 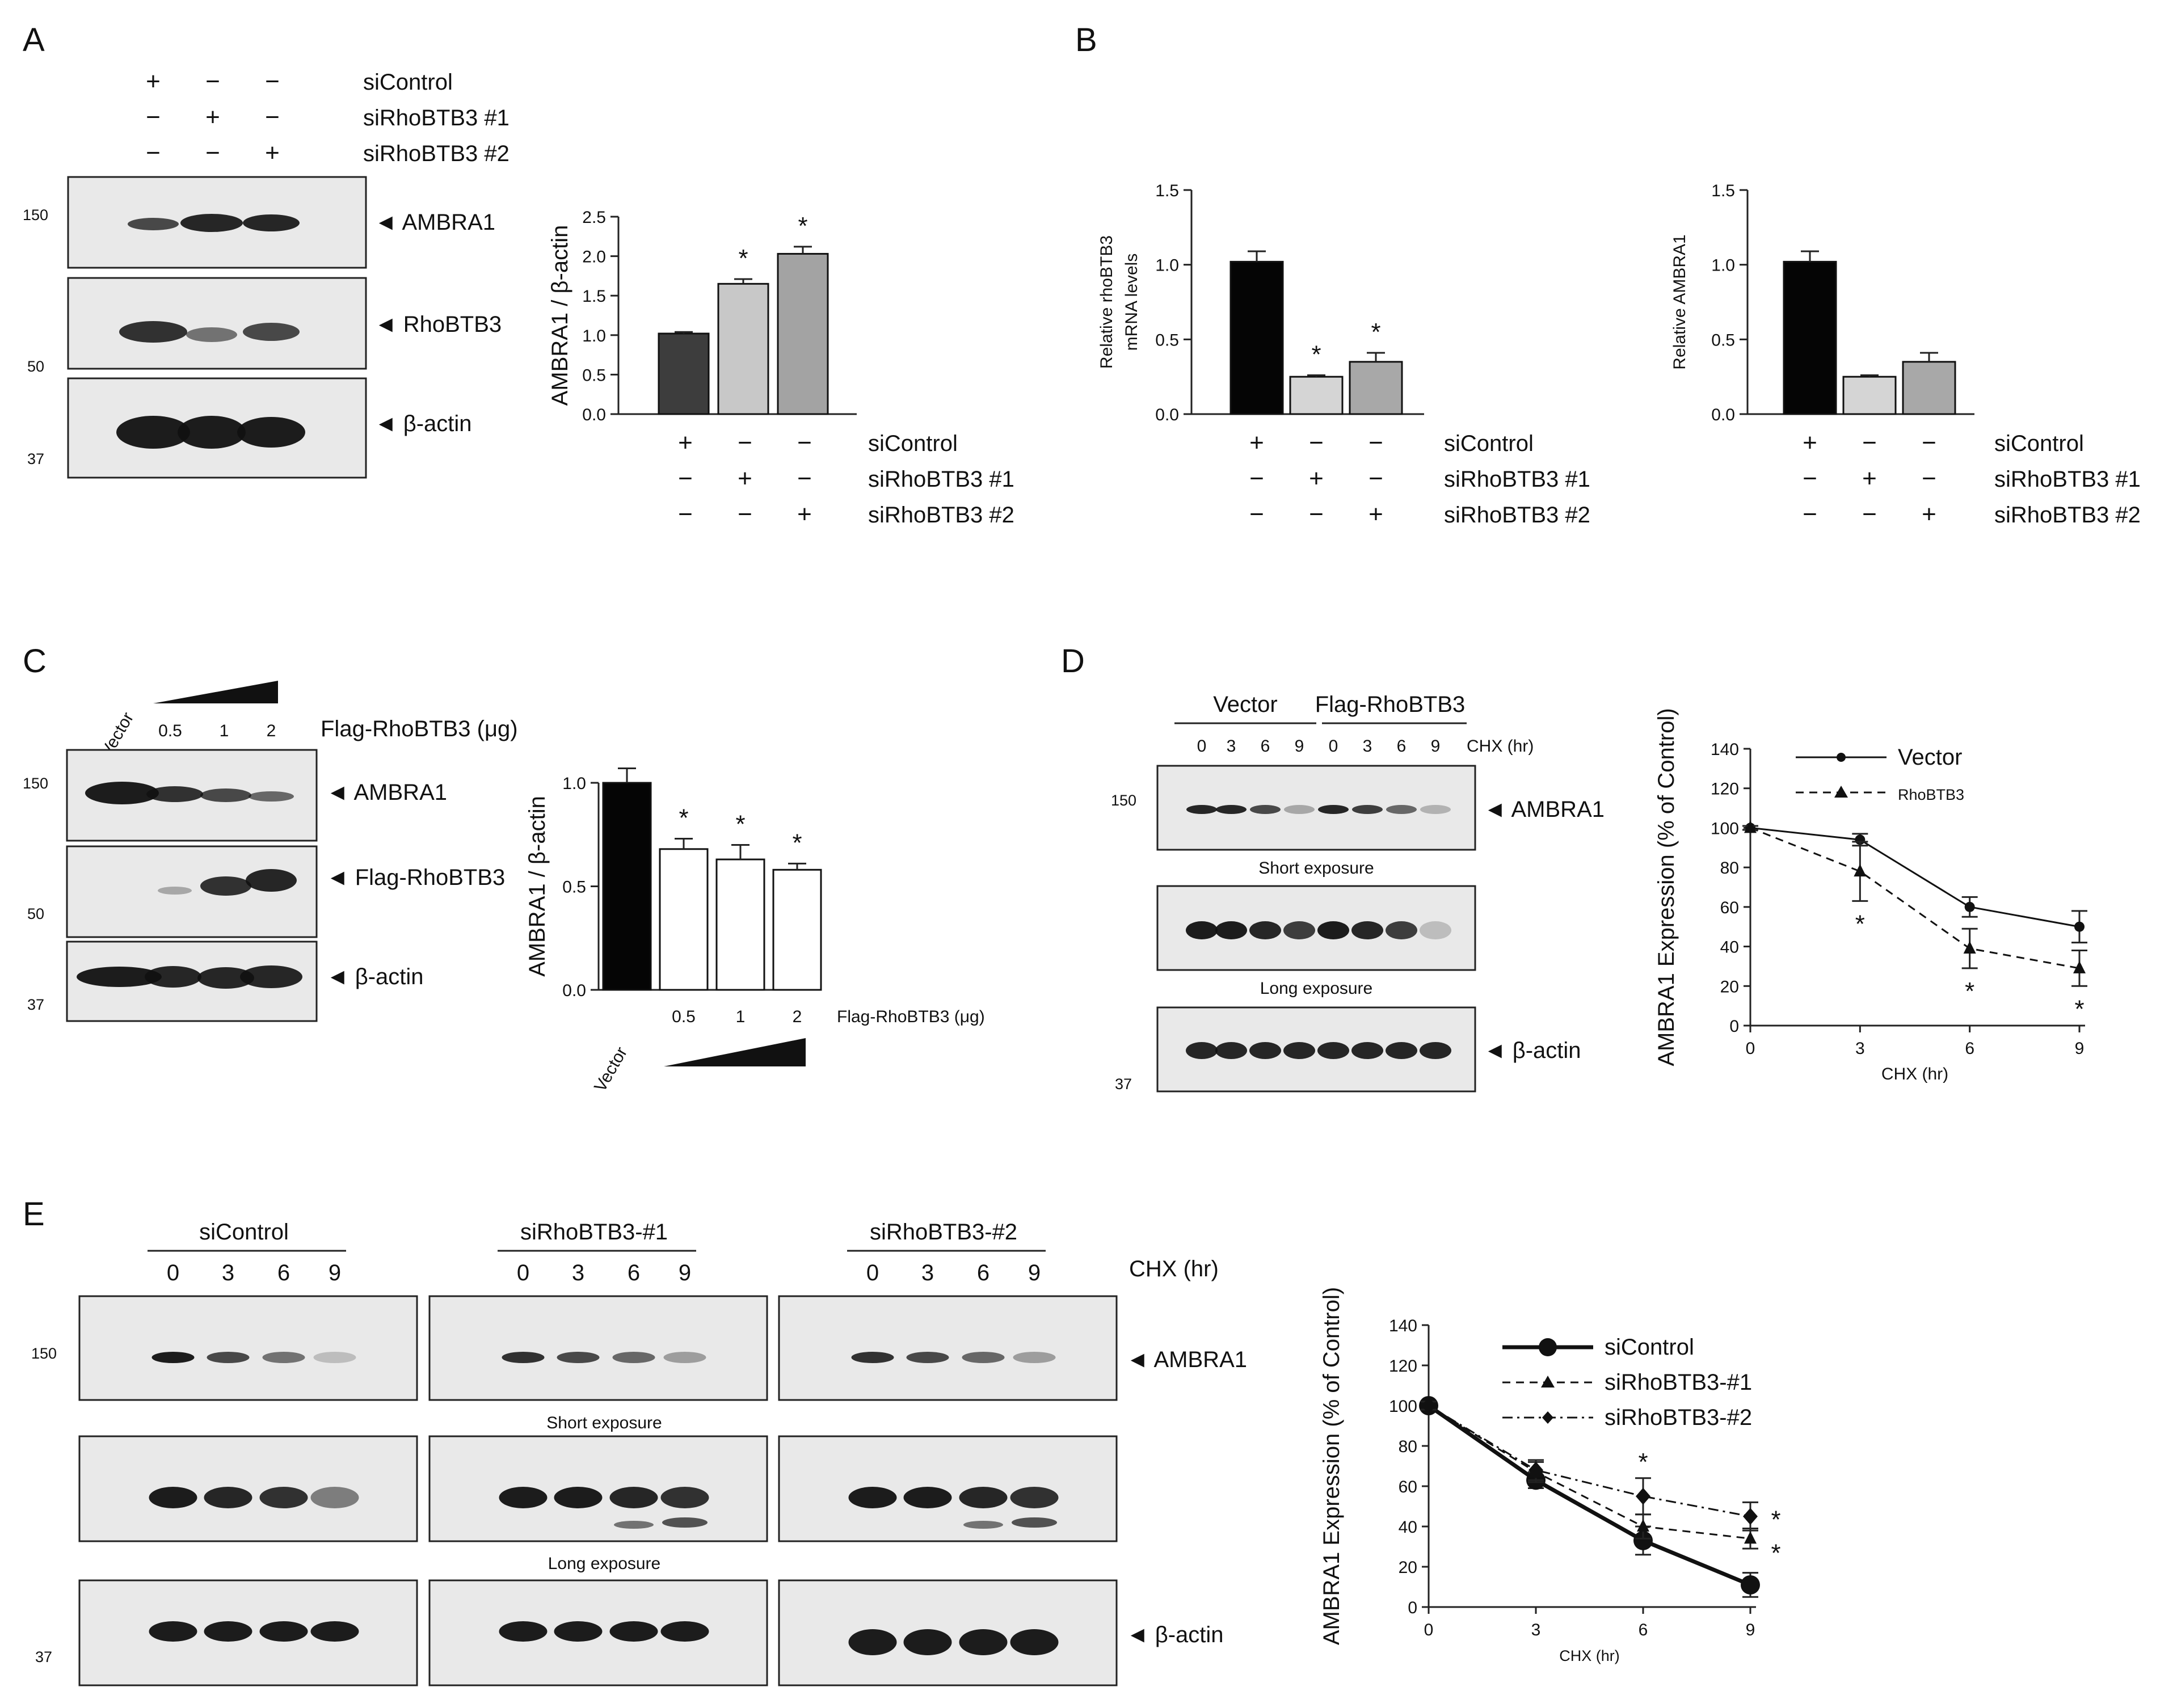 I want to click on y-tick-label: 120, so click(x=1403, y=1367).